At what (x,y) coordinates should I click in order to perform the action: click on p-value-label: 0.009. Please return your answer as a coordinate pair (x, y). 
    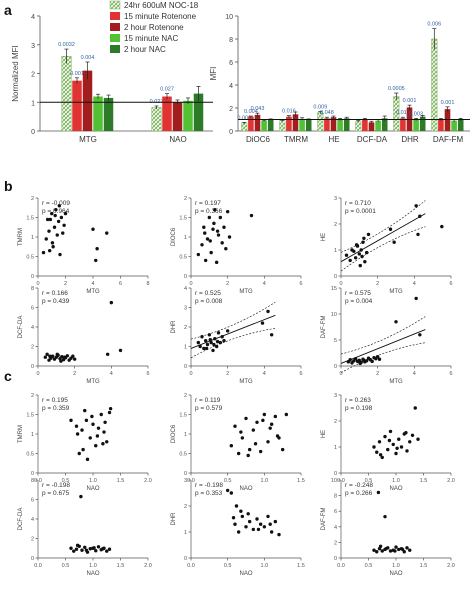
    Looking at the image, I should click on (320, 107).